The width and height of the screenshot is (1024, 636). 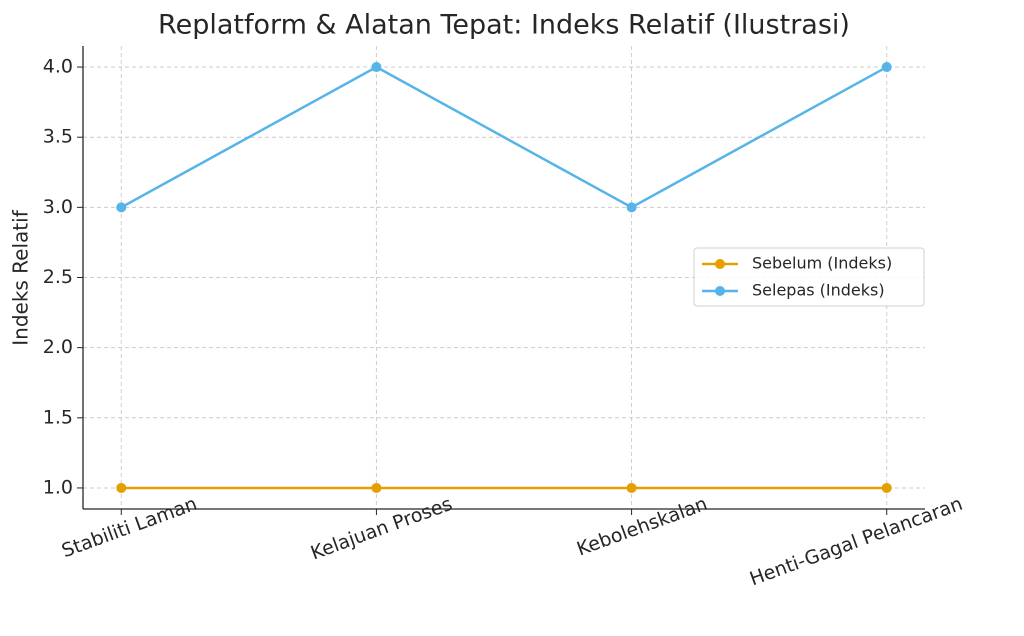 What do you see at coordinates (21, 277) in the screenshot?
I see `y-axis-label: Indeks Relatif` at bounding box center [21, 277].